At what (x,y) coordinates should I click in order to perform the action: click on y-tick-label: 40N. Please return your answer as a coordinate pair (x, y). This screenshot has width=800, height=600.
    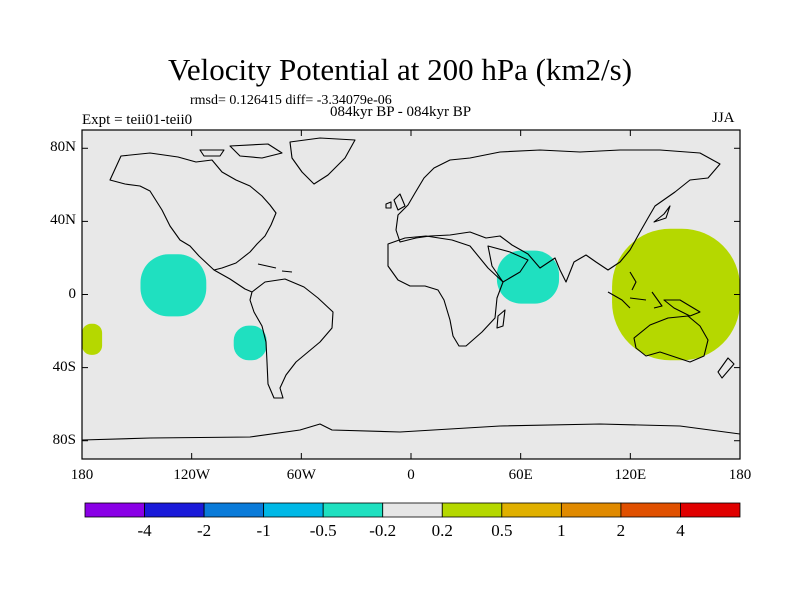
    Looking at the image, I should click on (63, 220).